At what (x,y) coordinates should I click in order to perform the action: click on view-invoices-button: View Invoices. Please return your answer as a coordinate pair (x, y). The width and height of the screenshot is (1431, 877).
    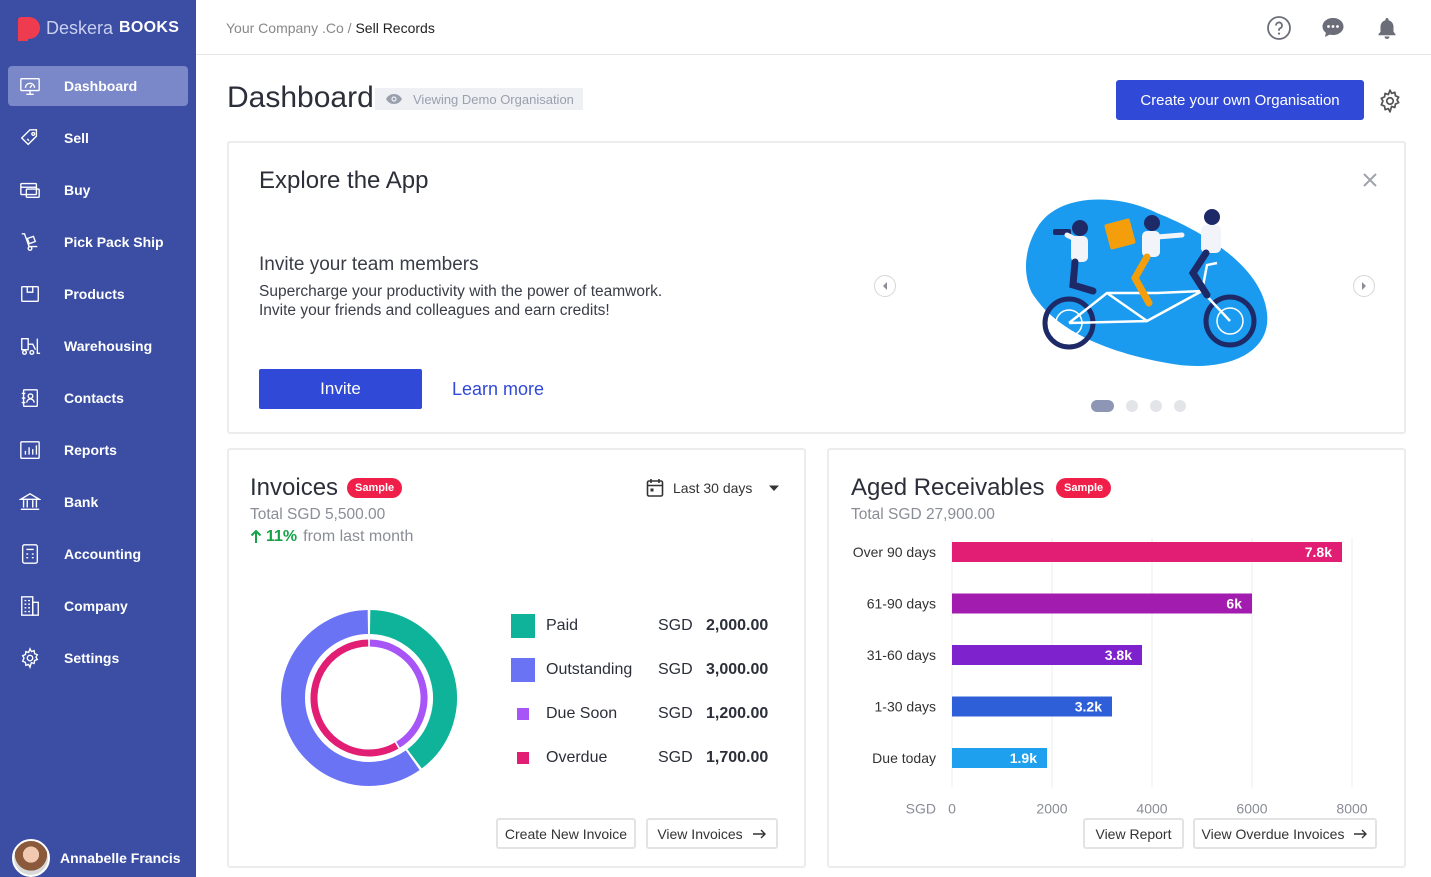
    Looking at the image, I should click on (712, 833).